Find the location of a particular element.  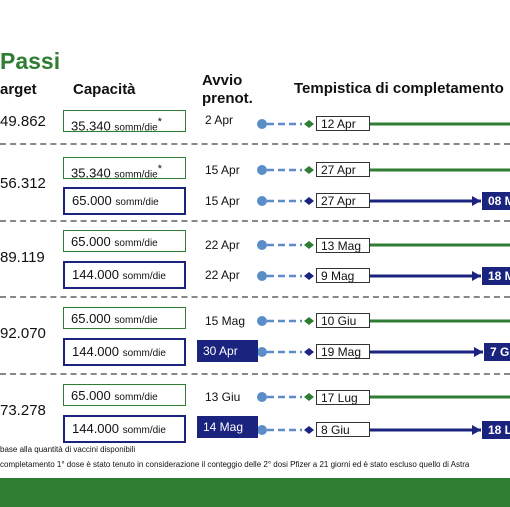

completion-date: 9 Mag is located at coordinates (343, 275).